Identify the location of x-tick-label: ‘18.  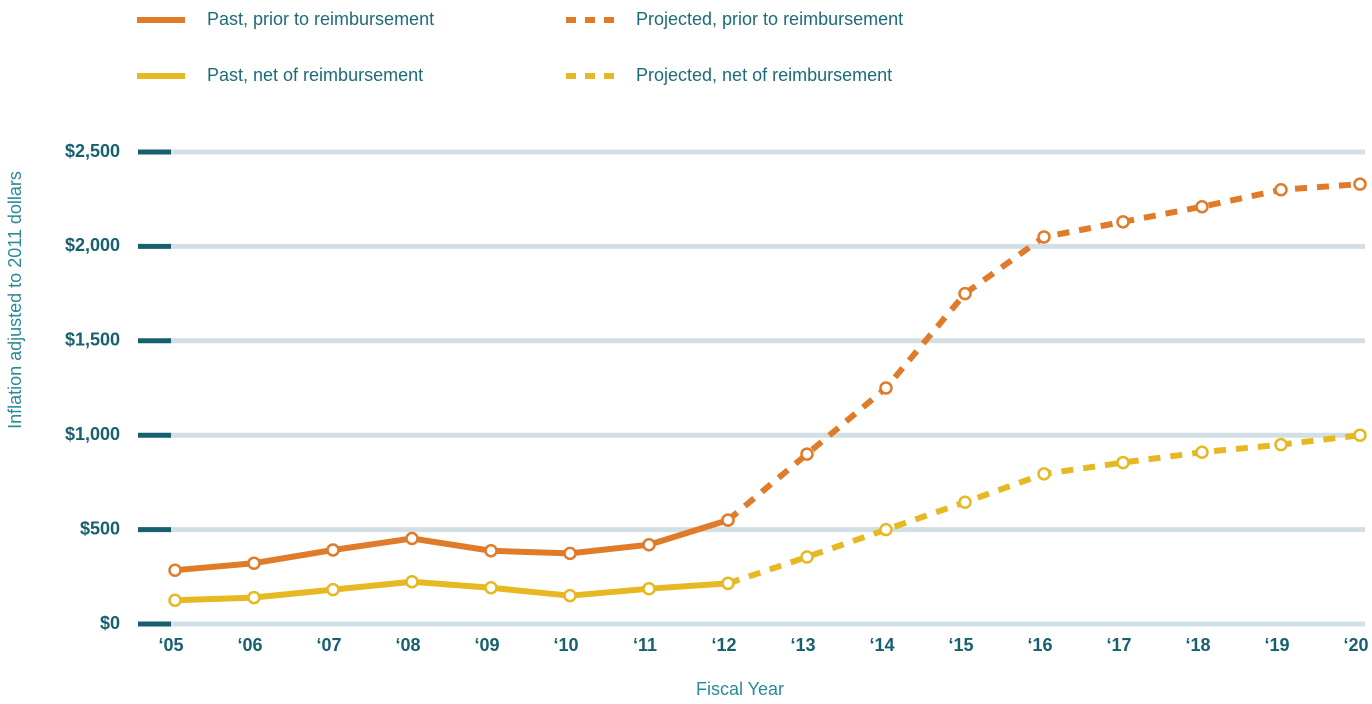
(1197, 645).